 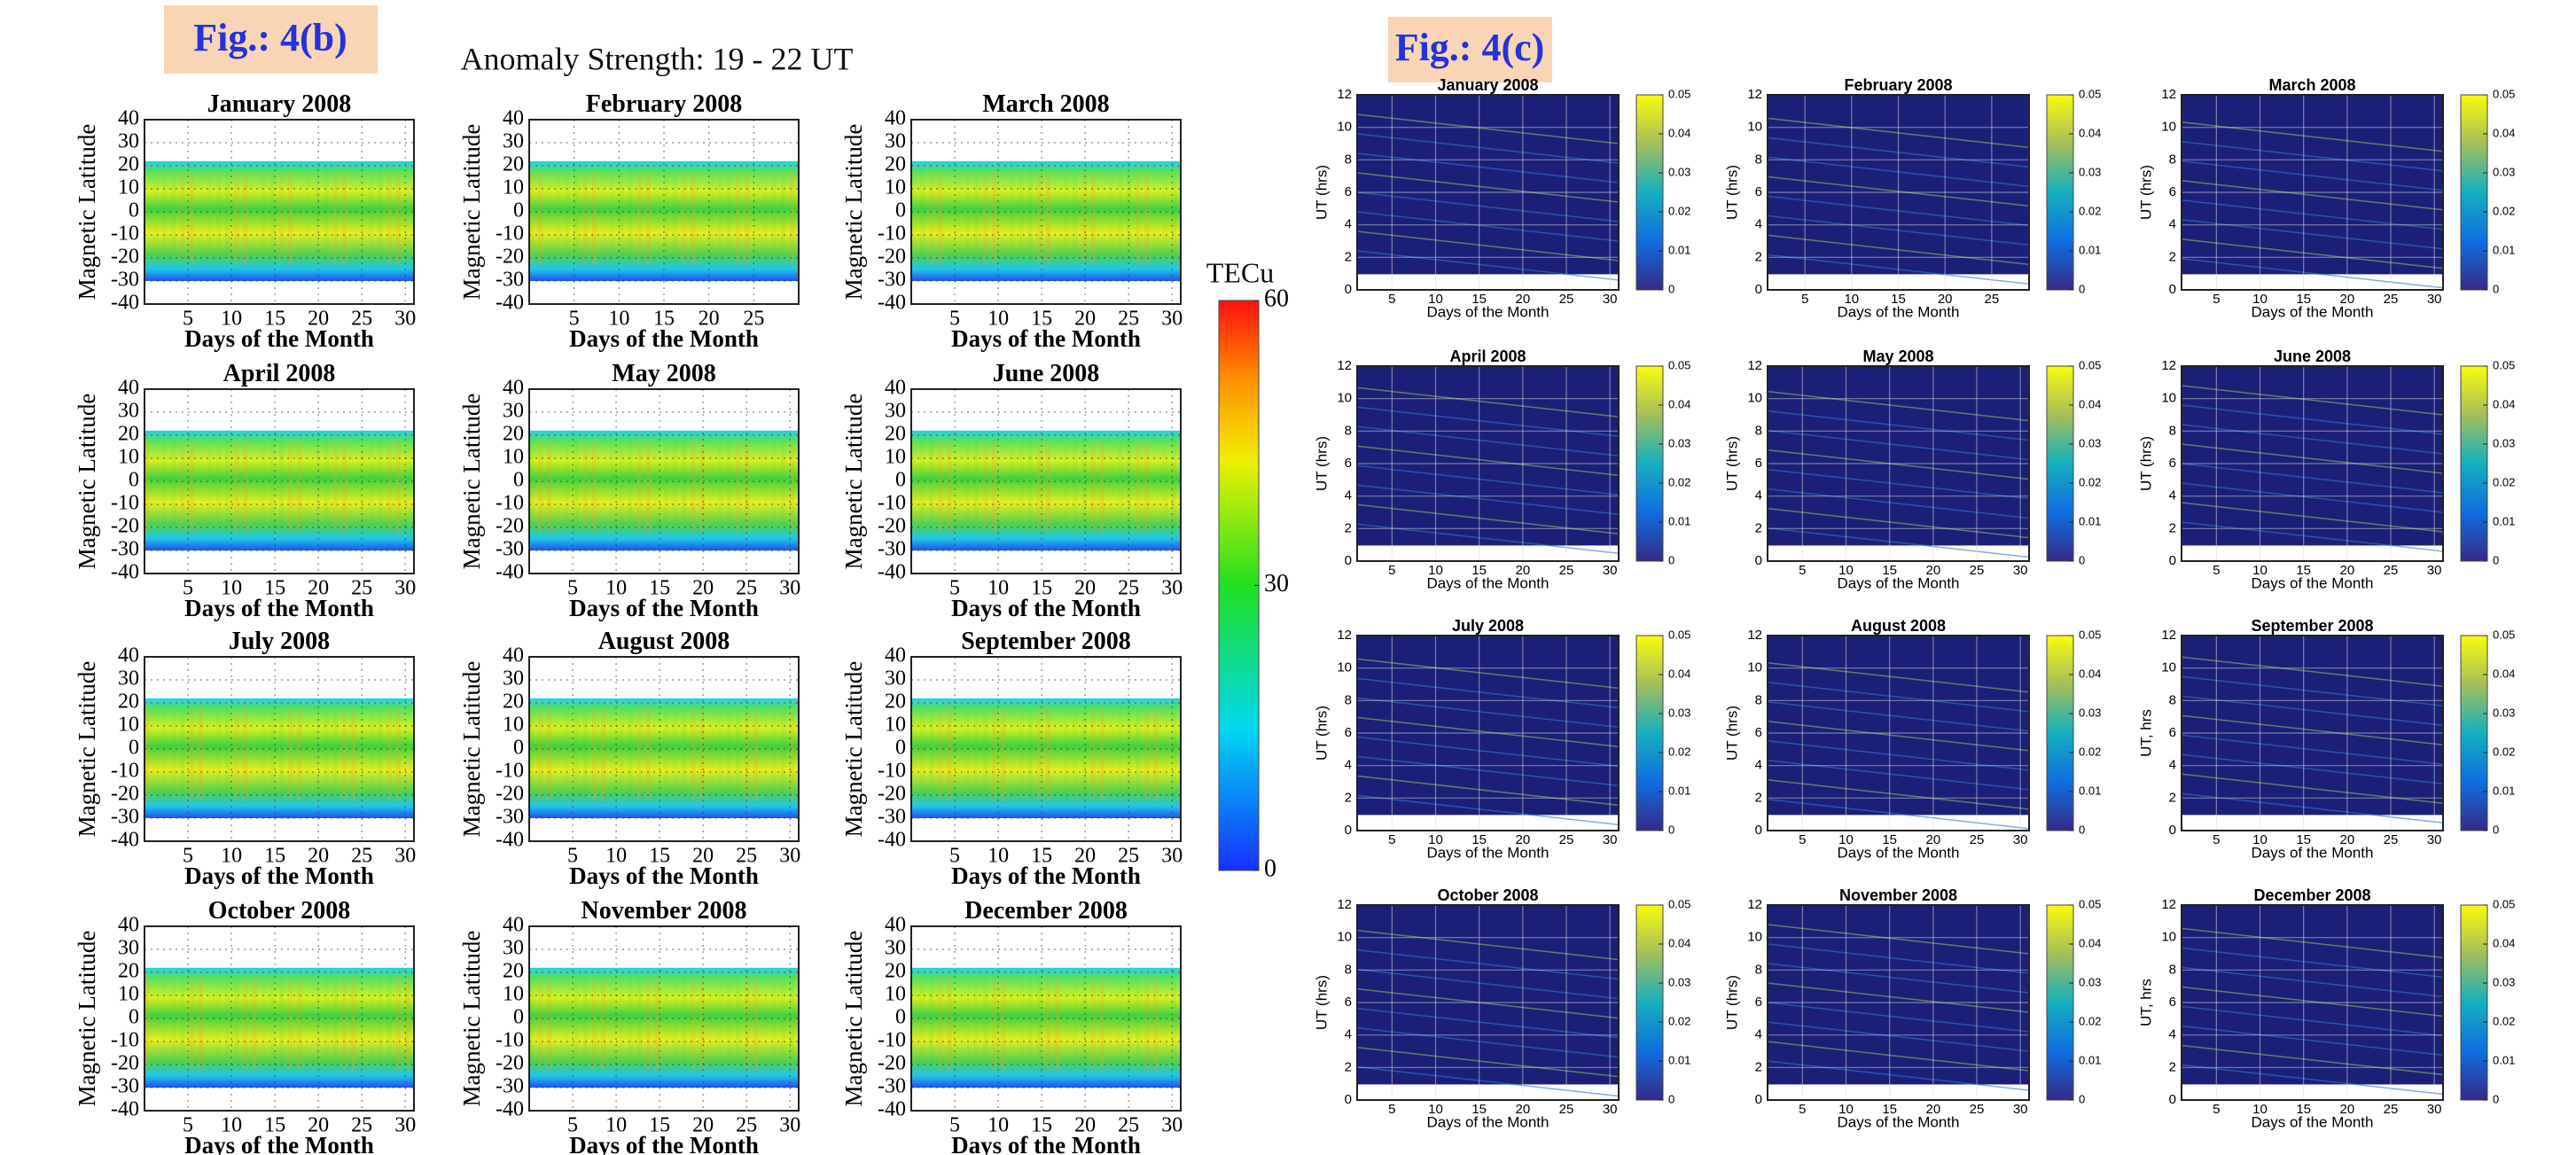 I want to click on colorbar-tick-label: 0.03, so click(x=1679, y=712).